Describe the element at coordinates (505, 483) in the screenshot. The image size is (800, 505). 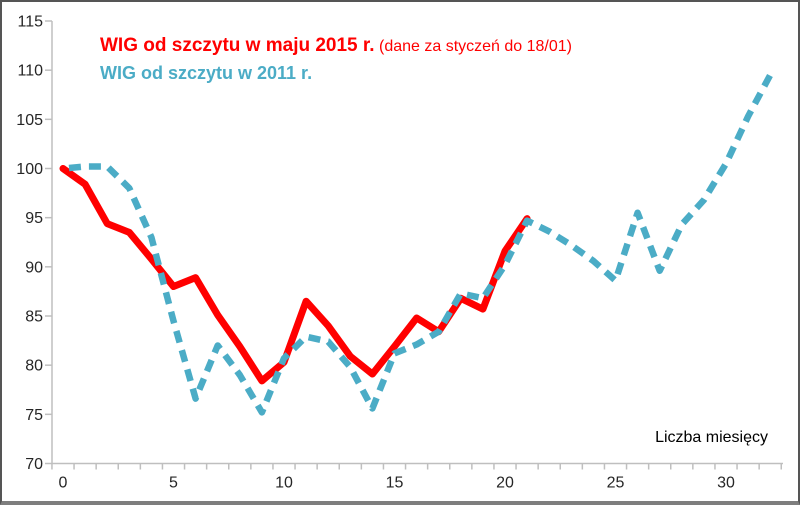
I see `x-axis-tick-label: 20` at that location.